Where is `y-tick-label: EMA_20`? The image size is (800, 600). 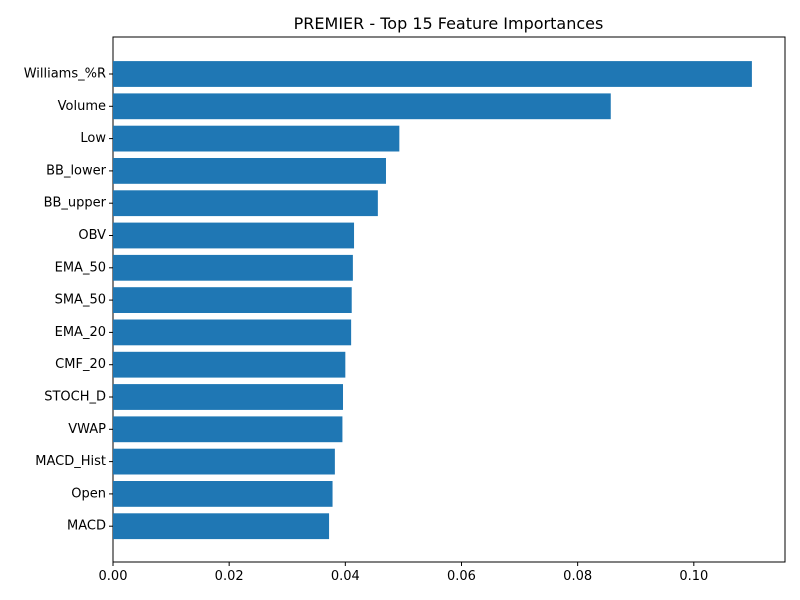 y-tick-label: EMA_20 is located at coordinates (80, 332).